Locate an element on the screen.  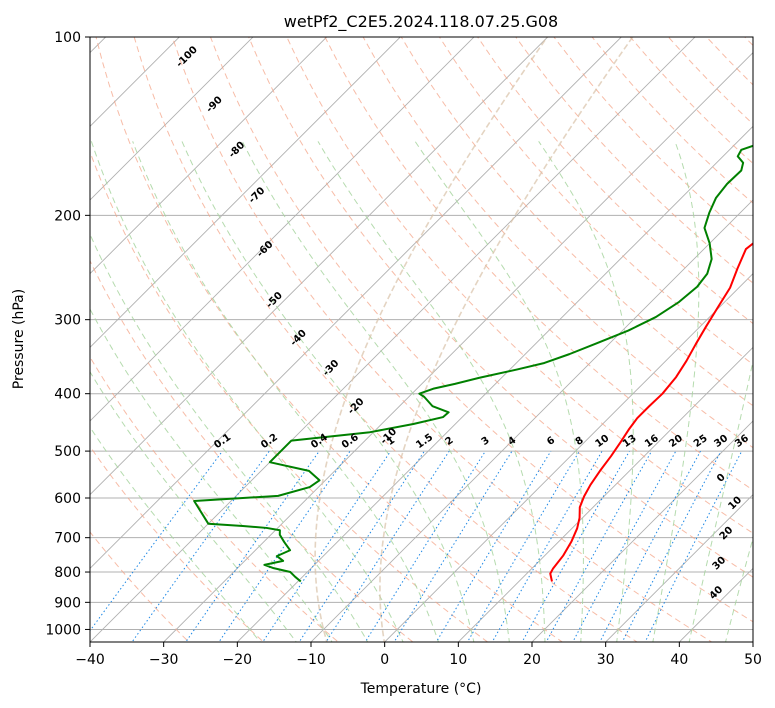
y-tick-label-4: 500 is located at coordinates (67, 452).